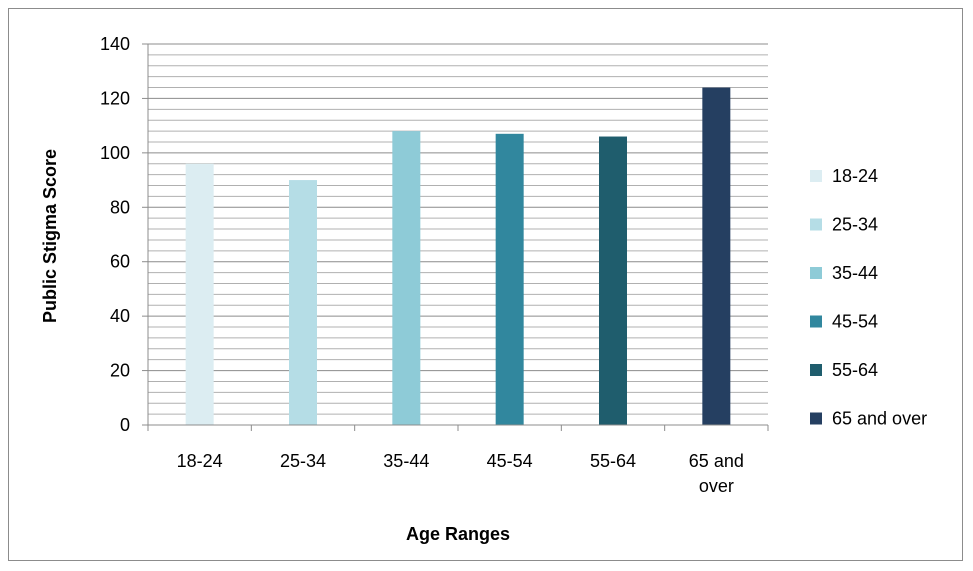  What do you see at coordinates (115, 98) in the screenshot?
I see `y-tick-label: 120` at bounding box center [115, 98].